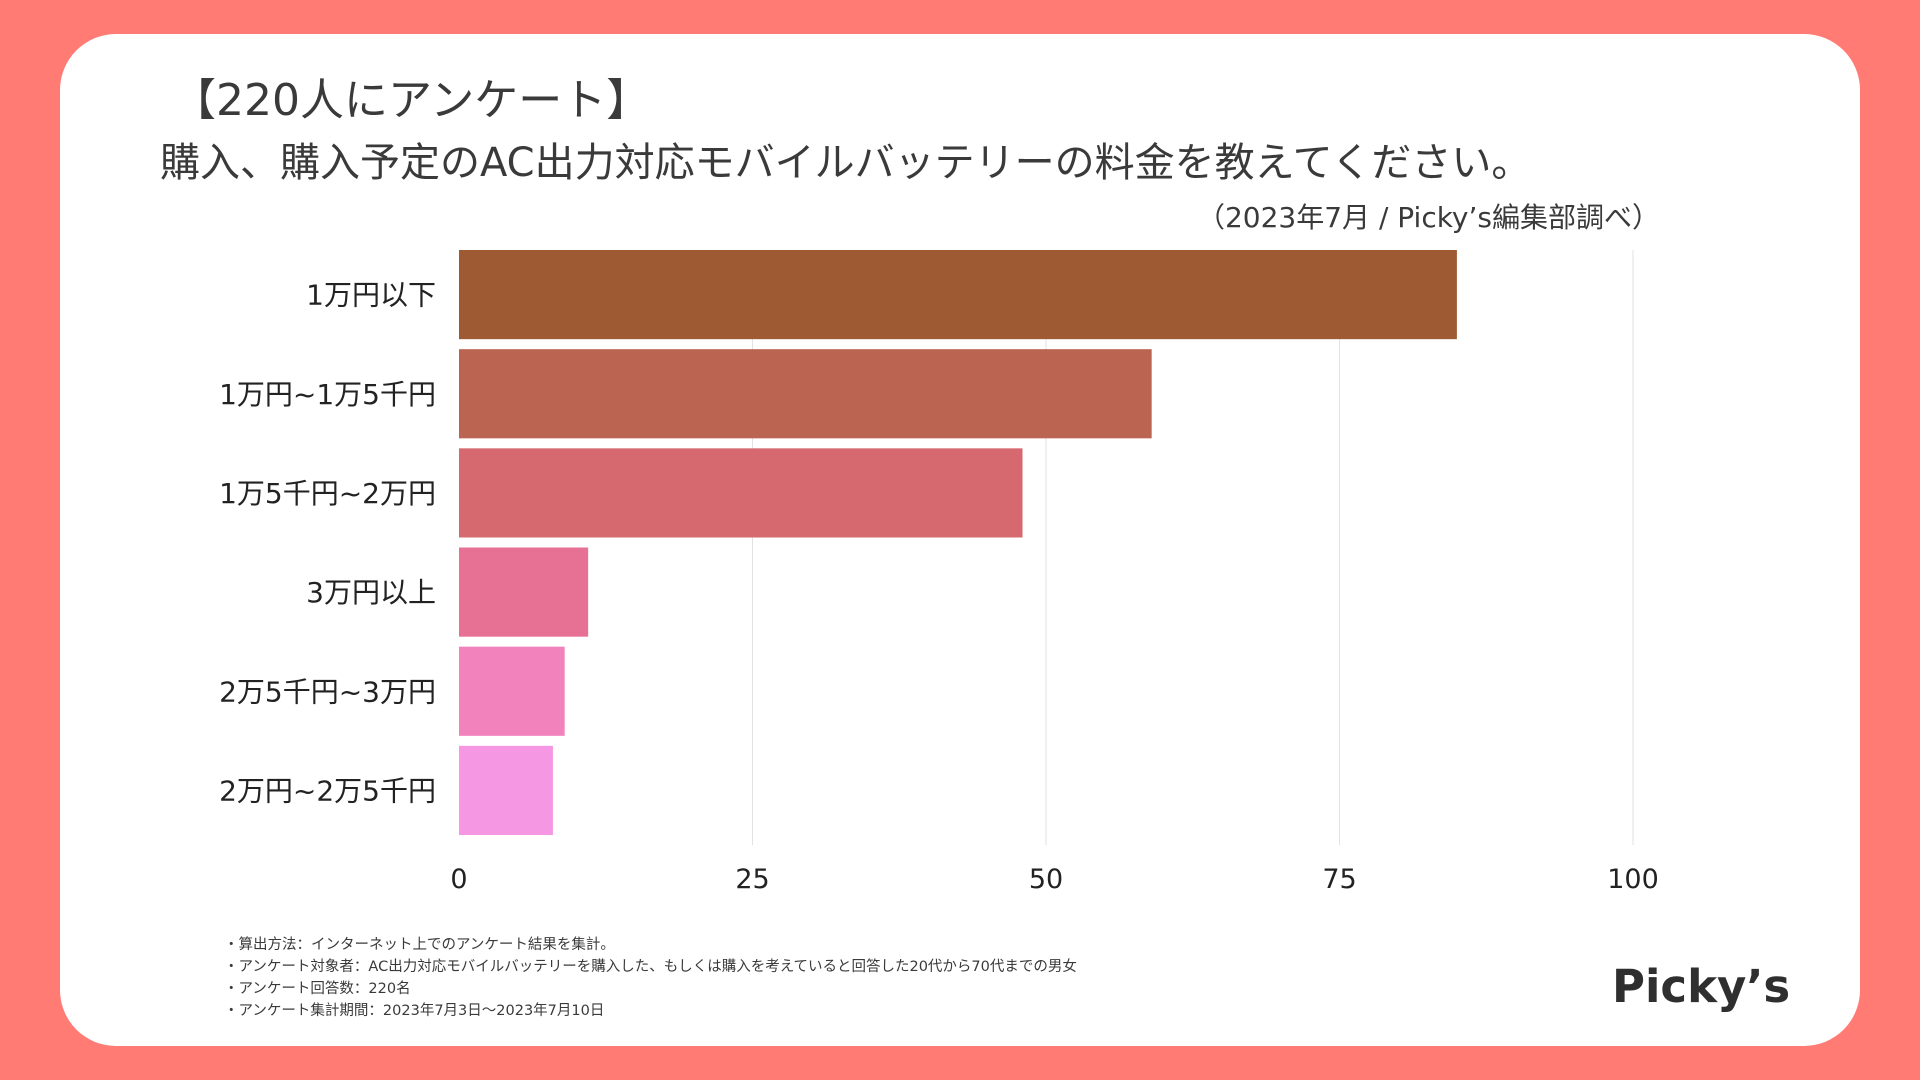  What do you see at coordinates (371, 592) in the screenshot?
I see `category-label: 3万円以上` at bounding box center [371, 592].